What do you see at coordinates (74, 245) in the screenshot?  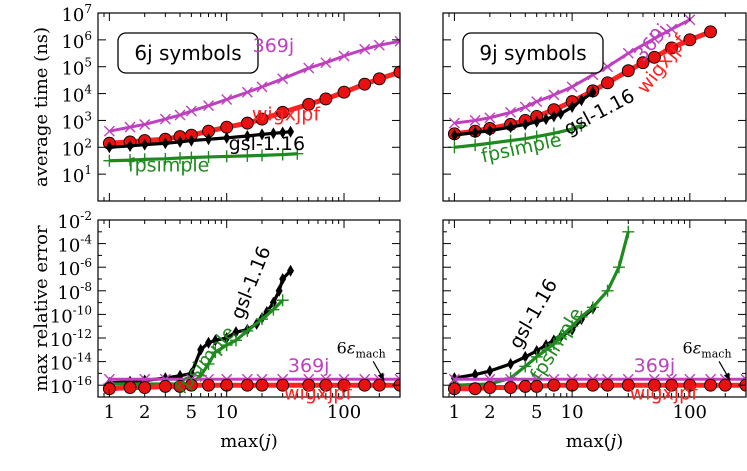 I see `y-tick-label: 10⁻⁴` at bounding box center [74, 245].